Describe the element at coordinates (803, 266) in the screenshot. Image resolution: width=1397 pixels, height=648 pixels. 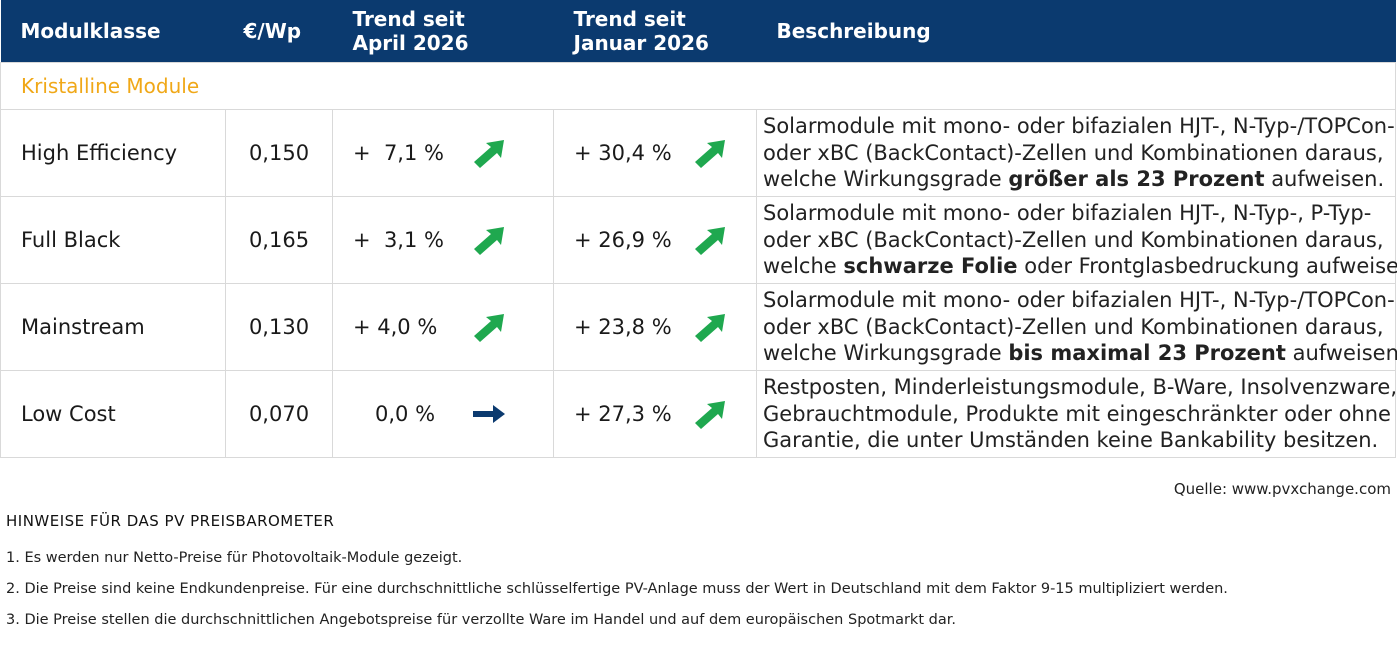
I see `description-text: welche` at that location.